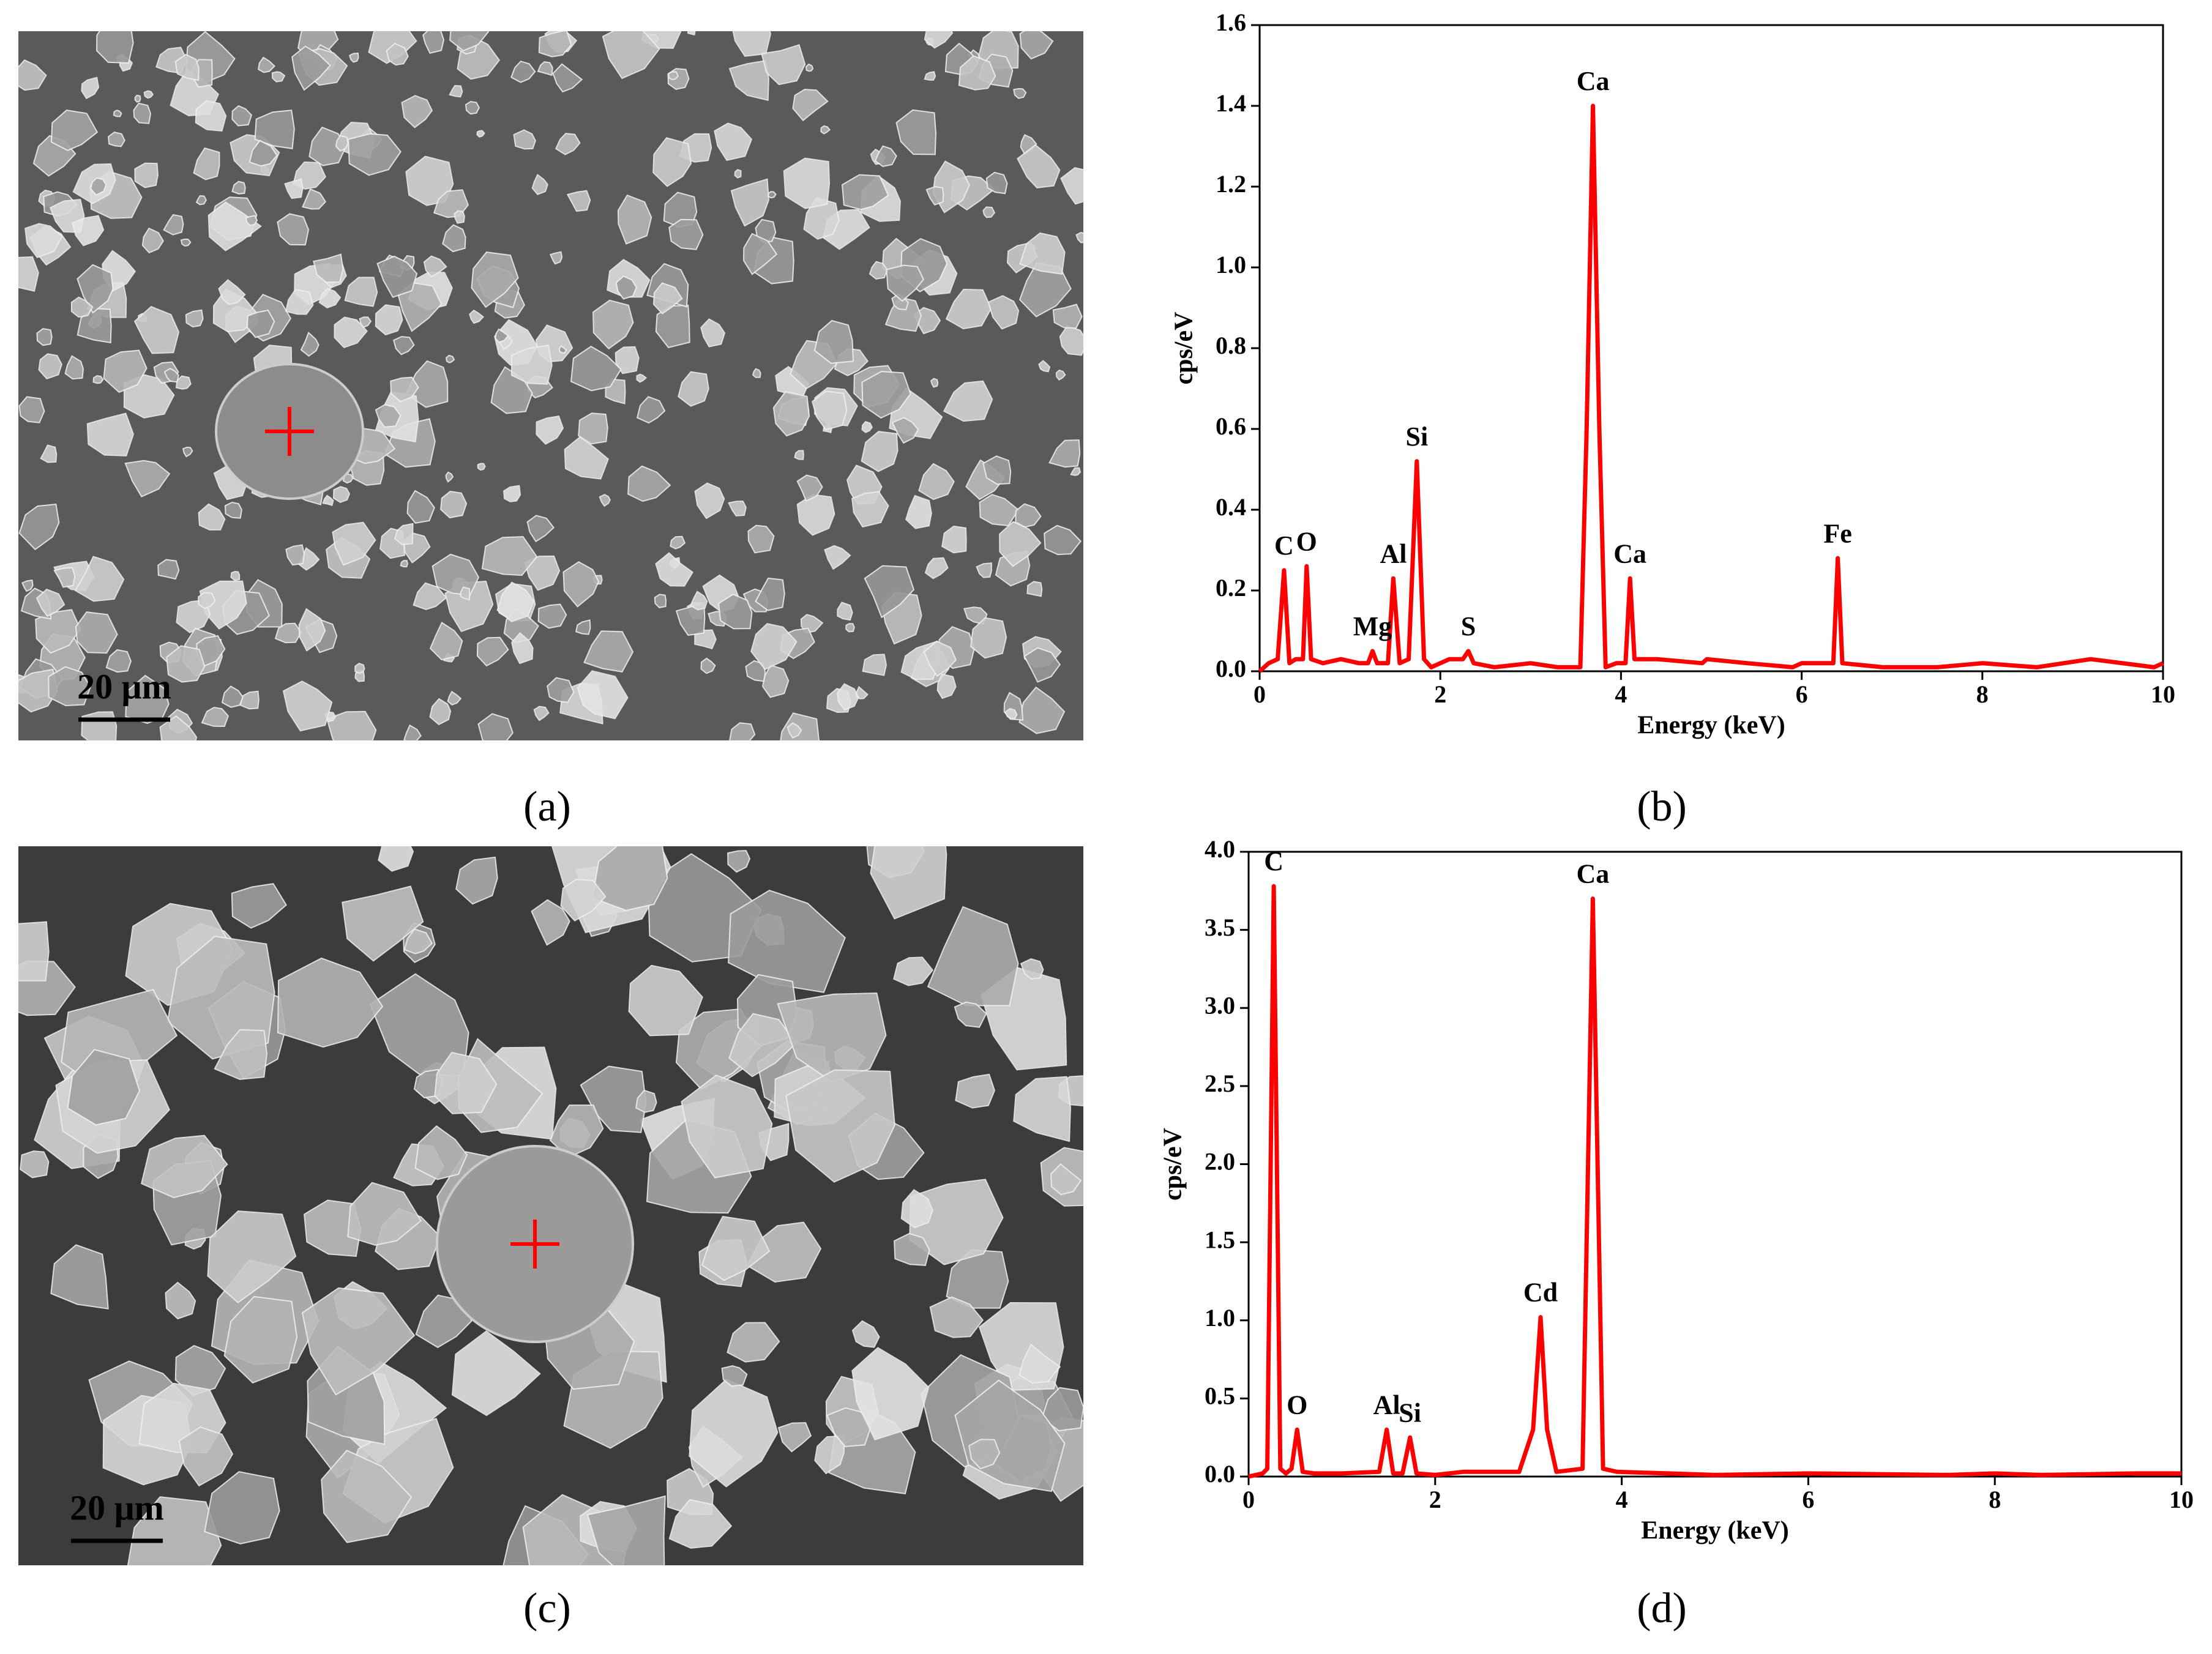 The image size is (2212, 1654). Describe the element at coordinates (1284, 546) in the screenshot. I see `peak-label: C` at that location.